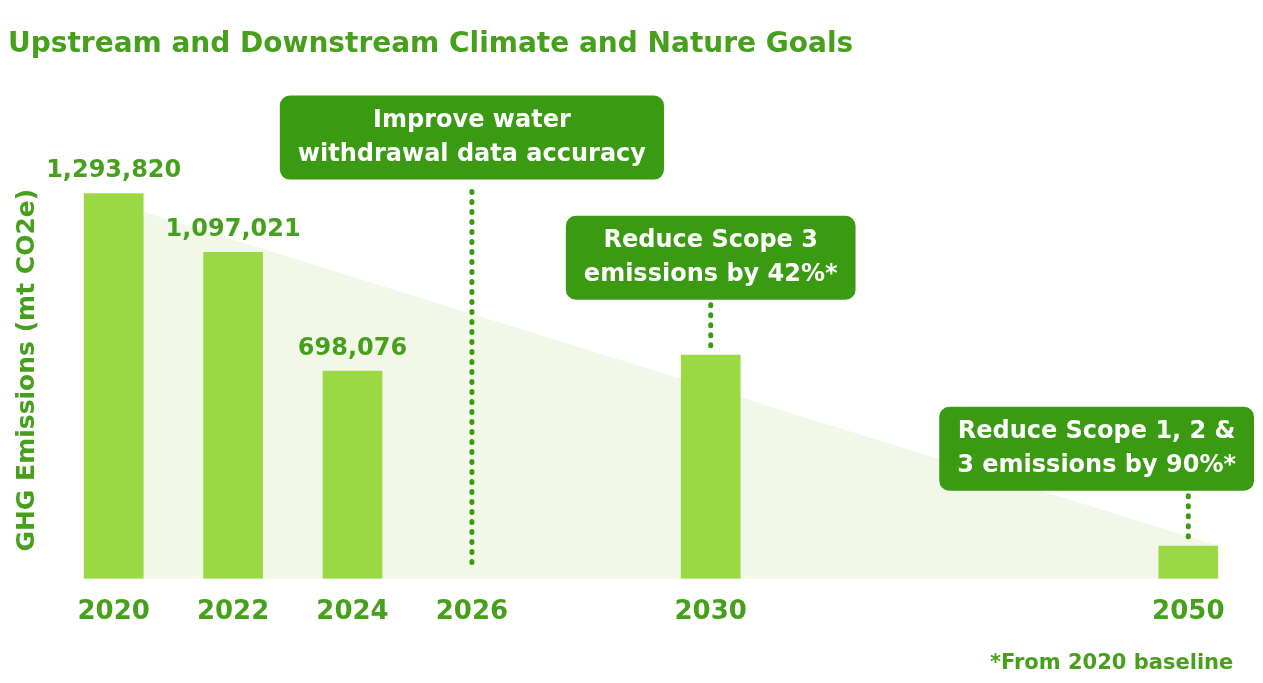 The height and width of the screenshot is (683, 1263). What do you see at coordinates (431, 43) in the screenshot?
I see `chart-title: Upstream and Downstream Climate and Nature Goals` at bounding box center [431, 43].